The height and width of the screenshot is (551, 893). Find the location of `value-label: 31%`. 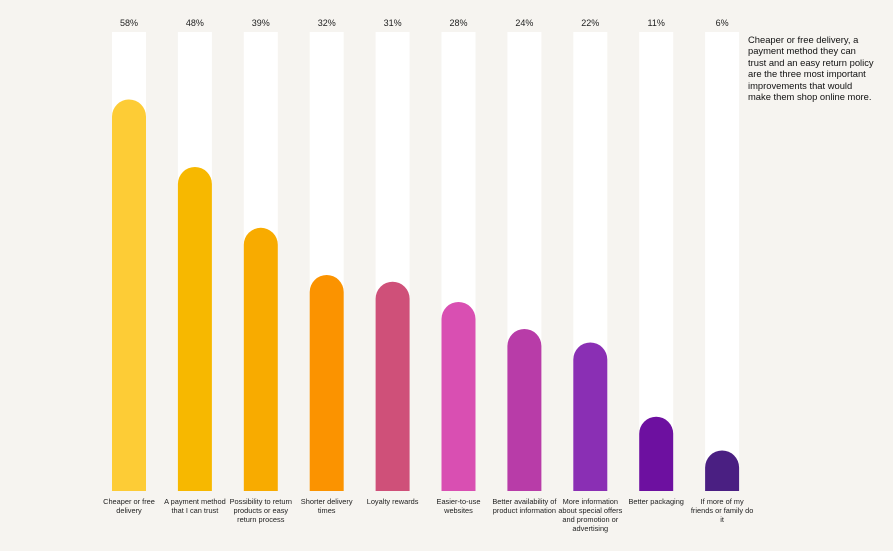

value-label: 31% is located at coordinates (393, 23).